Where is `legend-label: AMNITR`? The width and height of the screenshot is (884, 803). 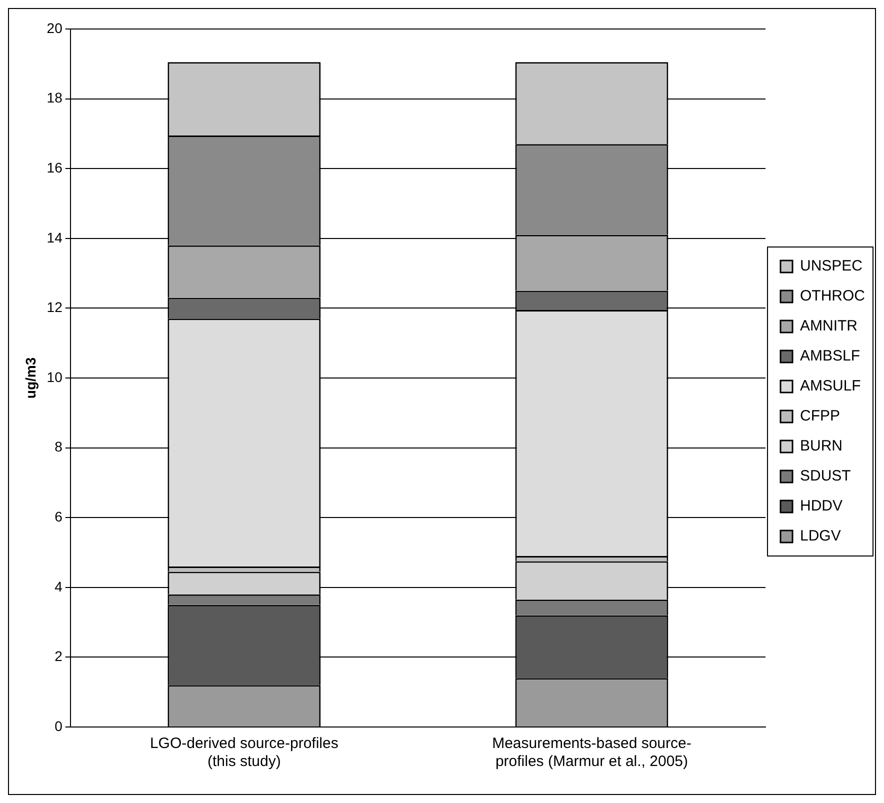
legend-label: AMNITR is located at coordinates (829, 326).